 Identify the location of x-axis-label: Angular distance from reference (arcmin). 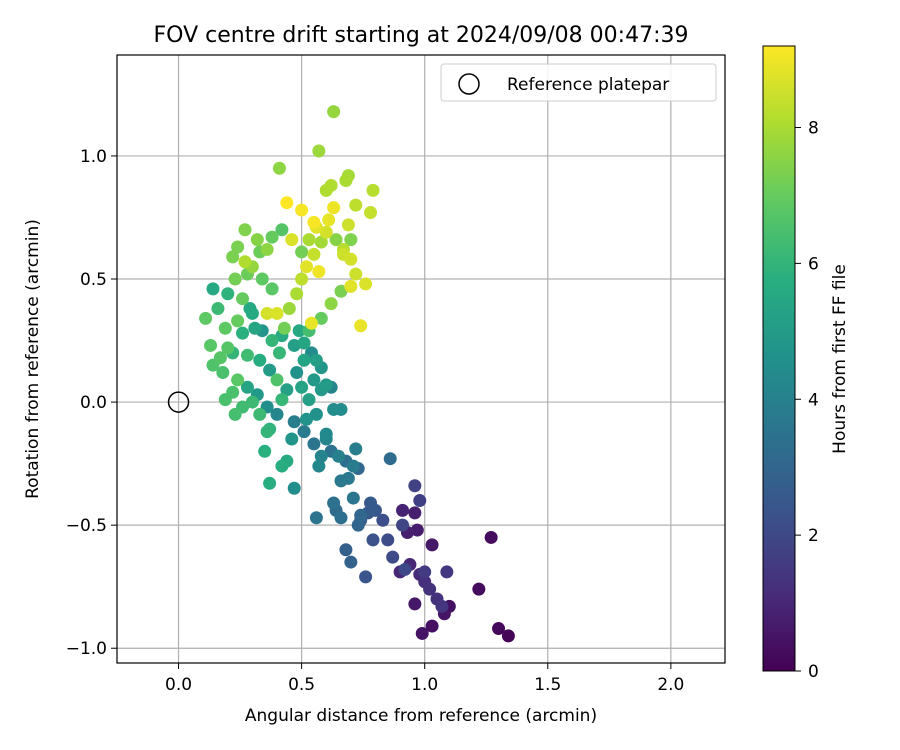
(421, 716).